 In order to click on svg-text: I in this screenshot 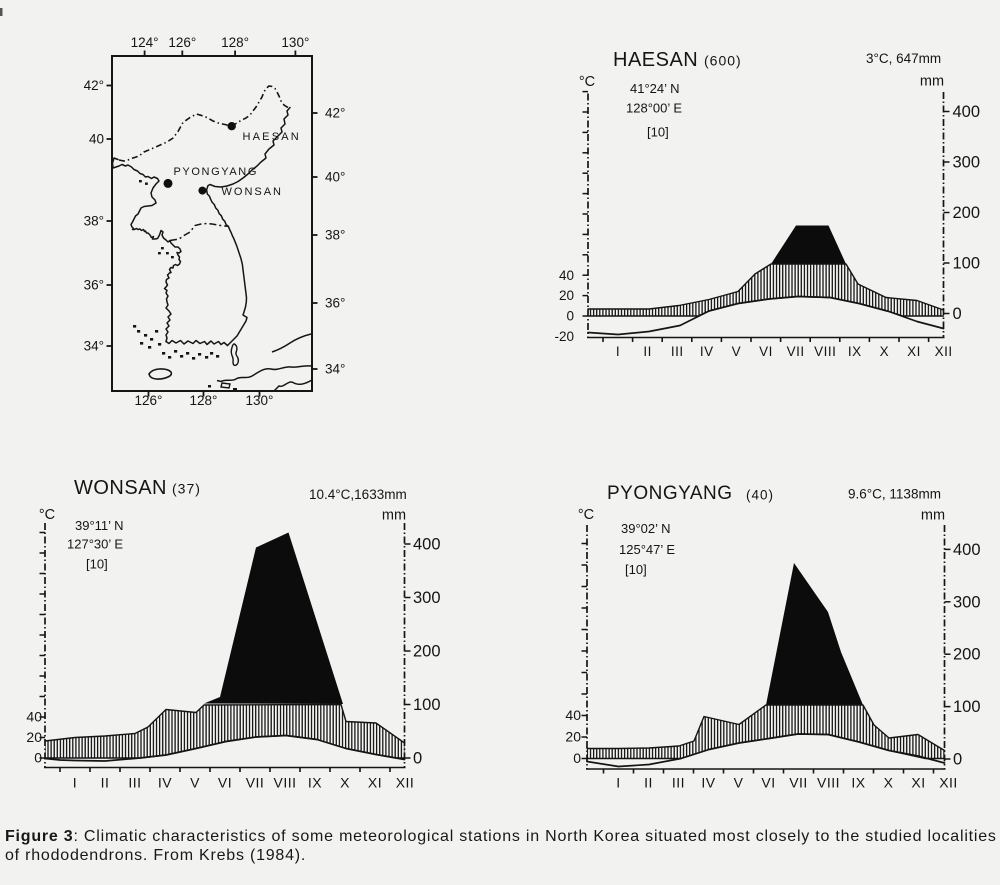, I will do `click(75, 783)`.